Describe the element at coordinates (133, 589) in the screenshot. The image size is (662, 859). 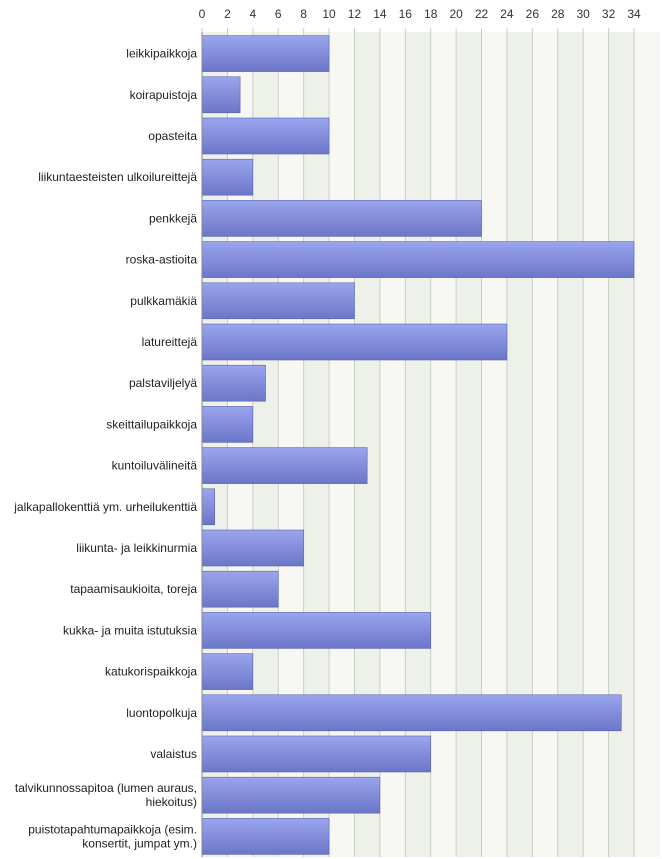
I see `category-label: tapaamisaukioita, toreja` at that location.